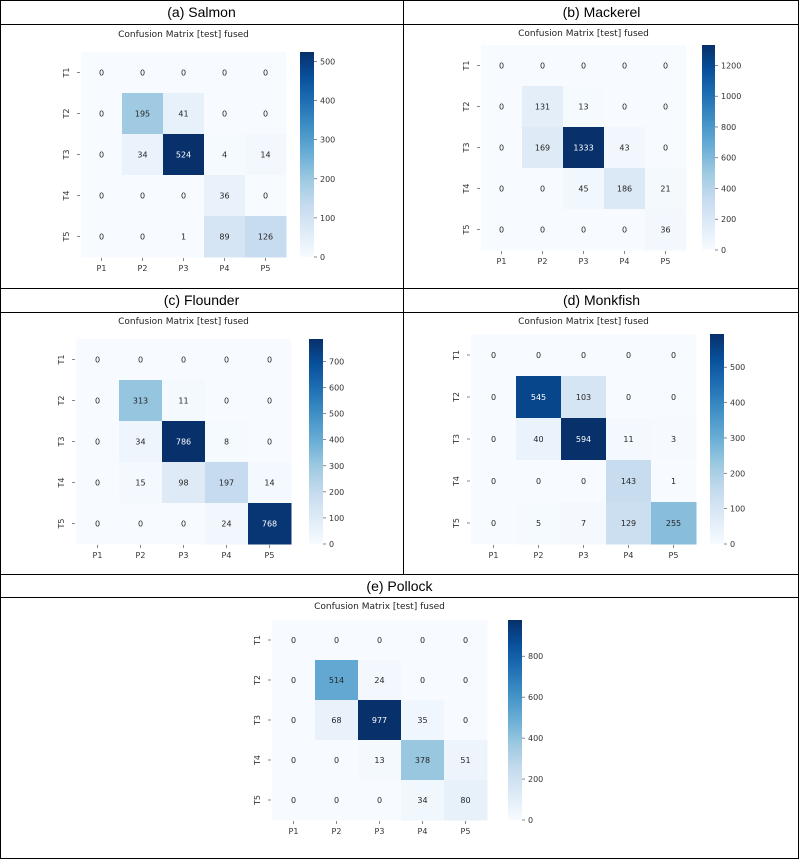 The width and height of the screenshot is (800, 860). I want to click on cell-value-label: 40, so click(538, 439).